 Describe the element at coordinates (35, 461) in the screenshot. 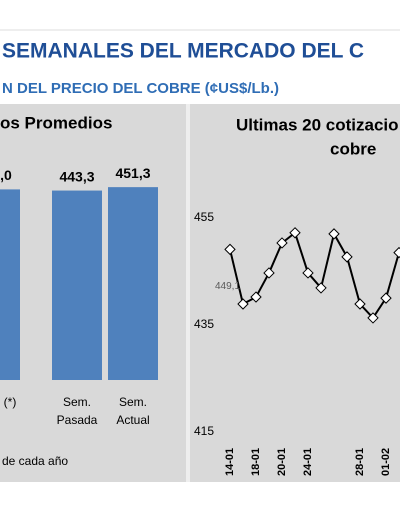

I see `footnote: de cada año` at that location.